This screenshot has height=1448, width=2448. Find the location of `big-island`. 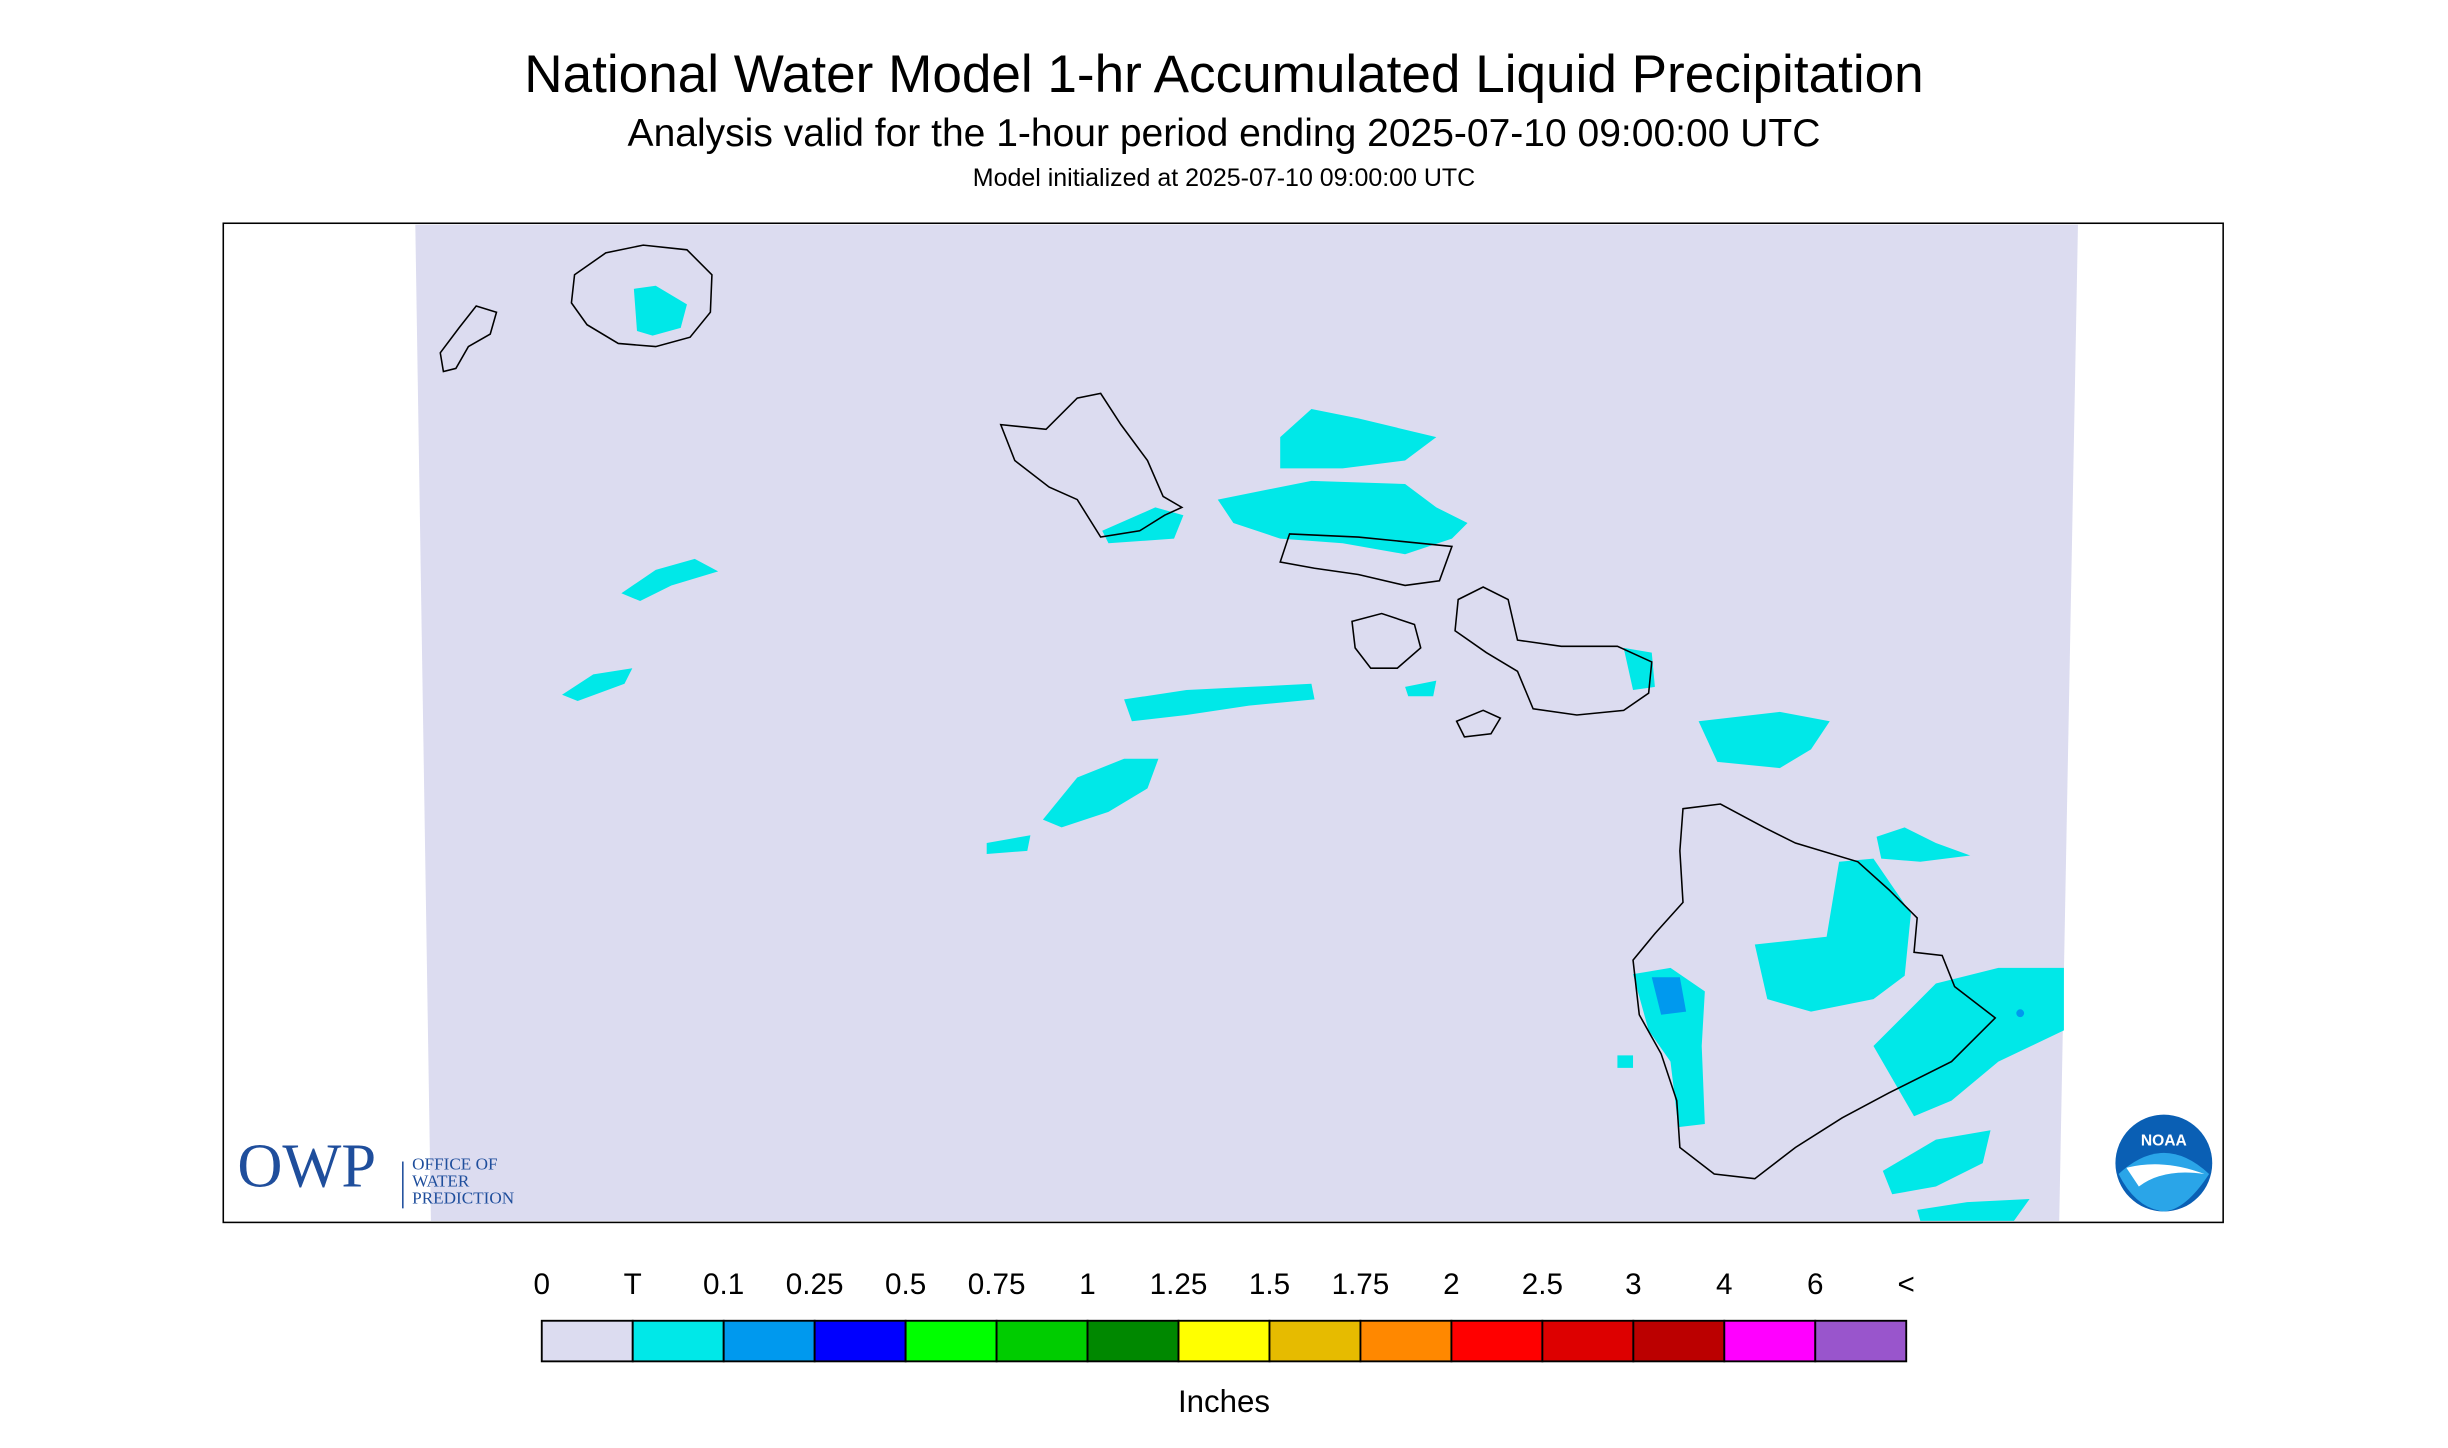

big-island is located at coordinates (1814, 991).